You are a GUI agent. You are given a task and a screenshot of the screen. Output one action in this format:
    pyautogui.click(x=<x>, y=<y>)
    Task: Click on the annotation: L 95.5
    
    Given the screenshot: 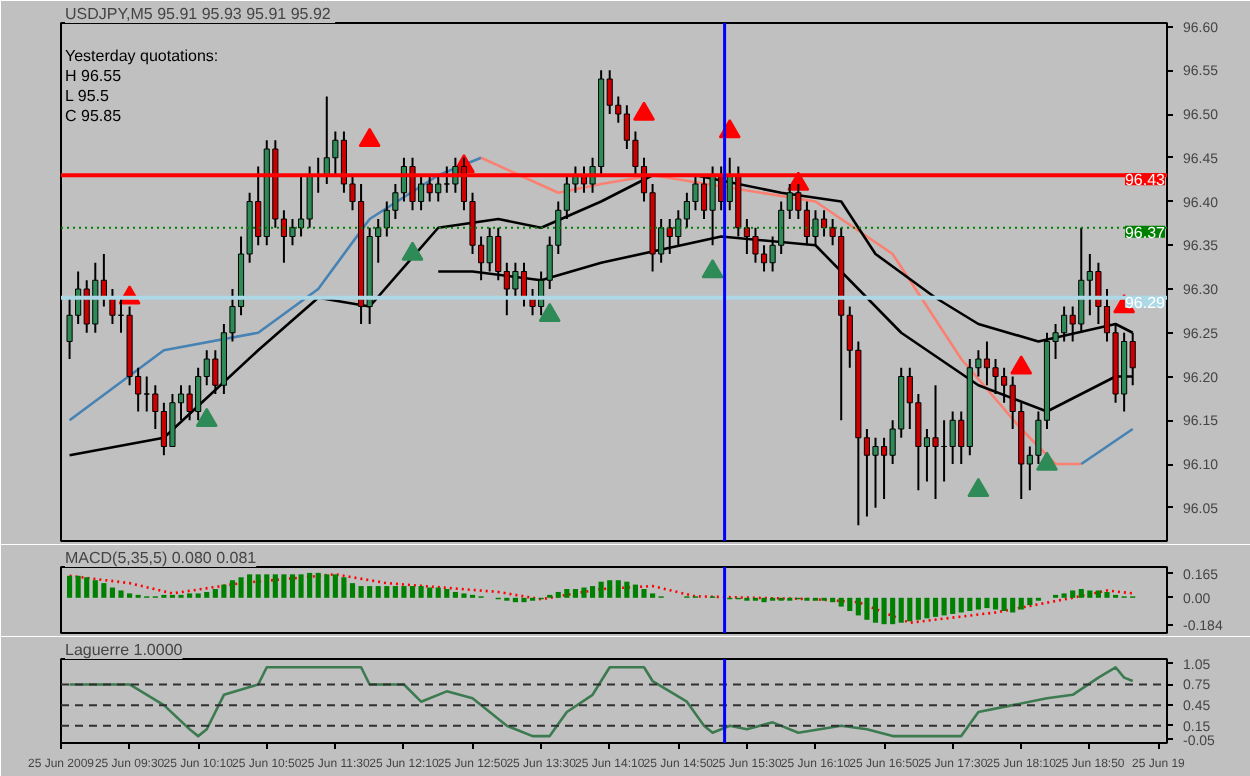 What is the action you would take?
    pyautogui.click(x=87, y=96)
    